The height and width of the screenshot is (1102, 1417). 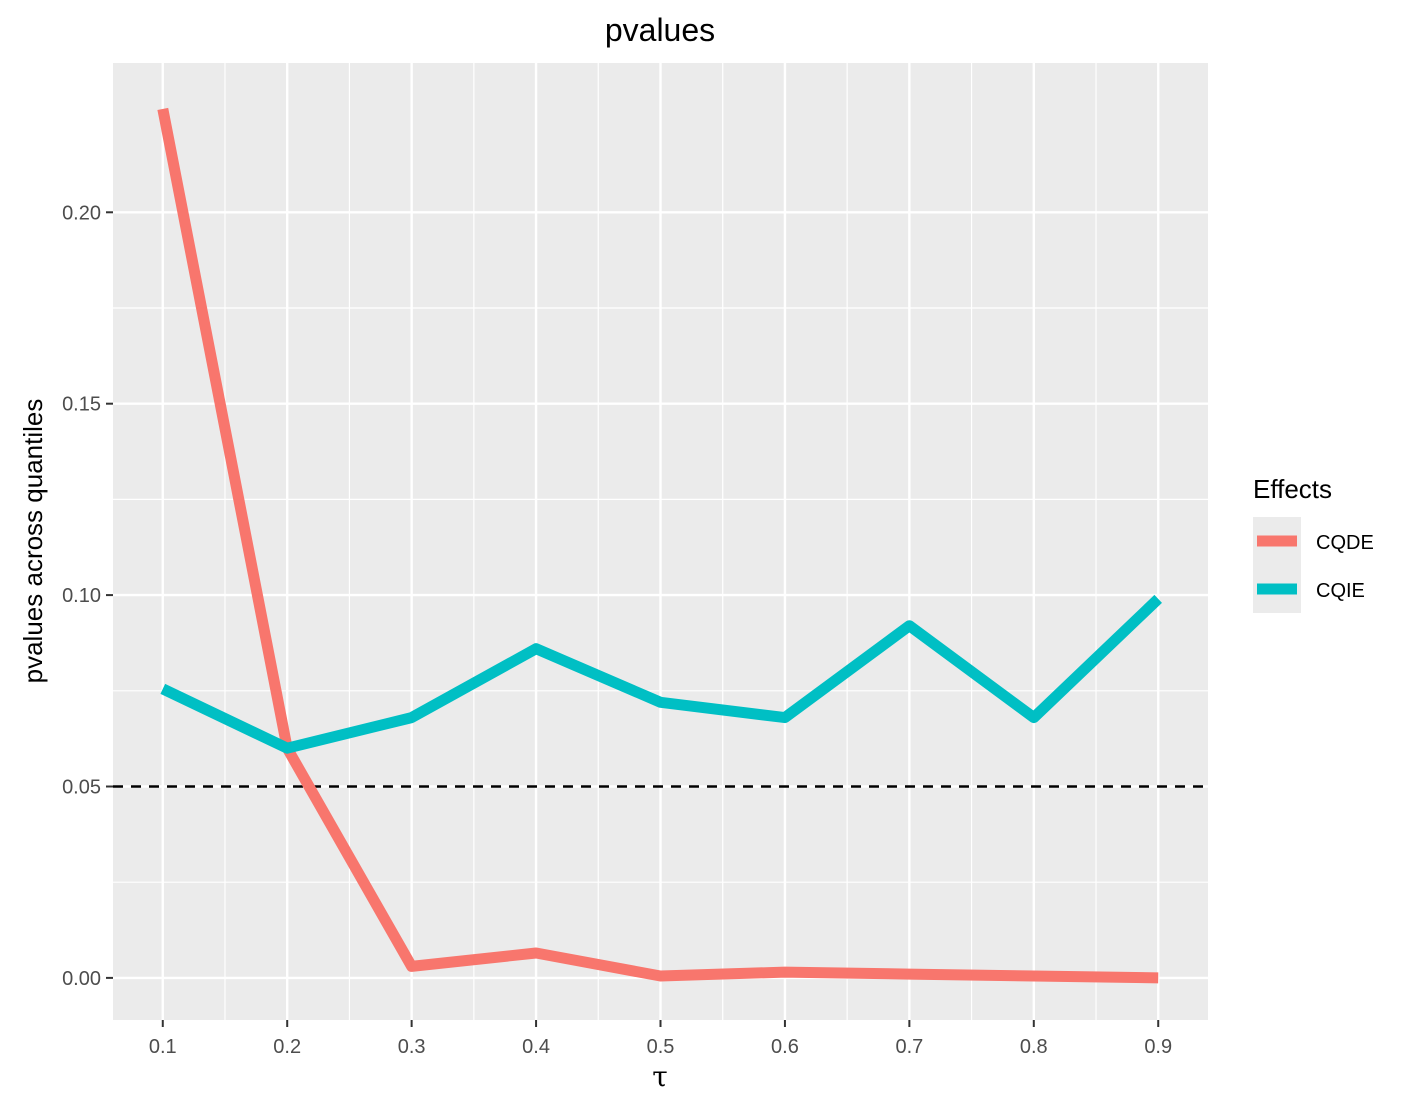 I want to click on y-axis: 0.00 0.05 0.10 0.15 0.20, so click(x=87, y=596).